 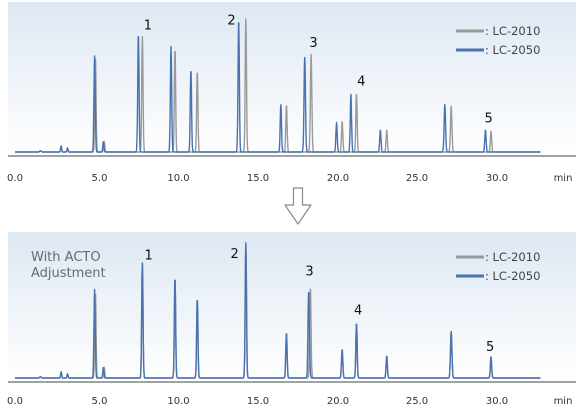 What do you see at coordinates (68, 273) in the screenshot?
I see `acto-note-line: Adjustment` at bounding box center [68, 273].